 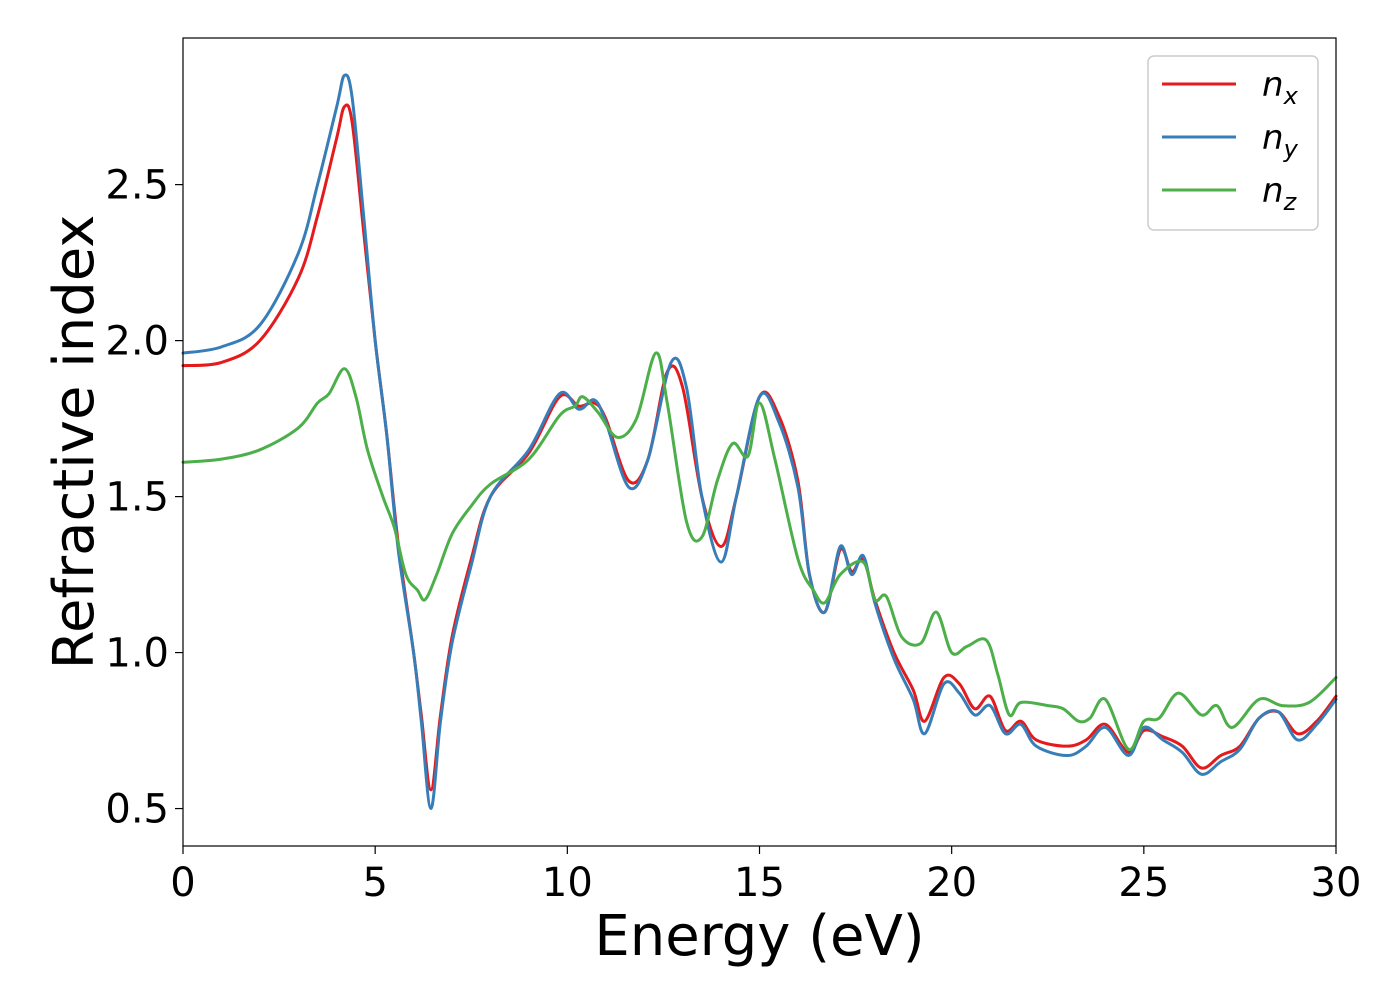 What do you see at coordinates (374, 883) in the screenshot?
I see `x-tick-label: 5` at bounding box center [374, 883].